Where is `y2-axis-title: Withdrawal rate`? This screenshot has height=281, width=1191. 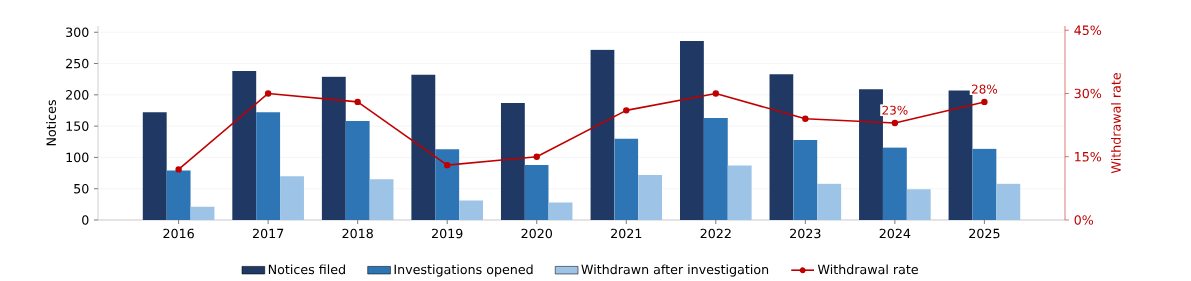 y2-axis-title: Withdrawal rate is located at coordinates (1116, 122).